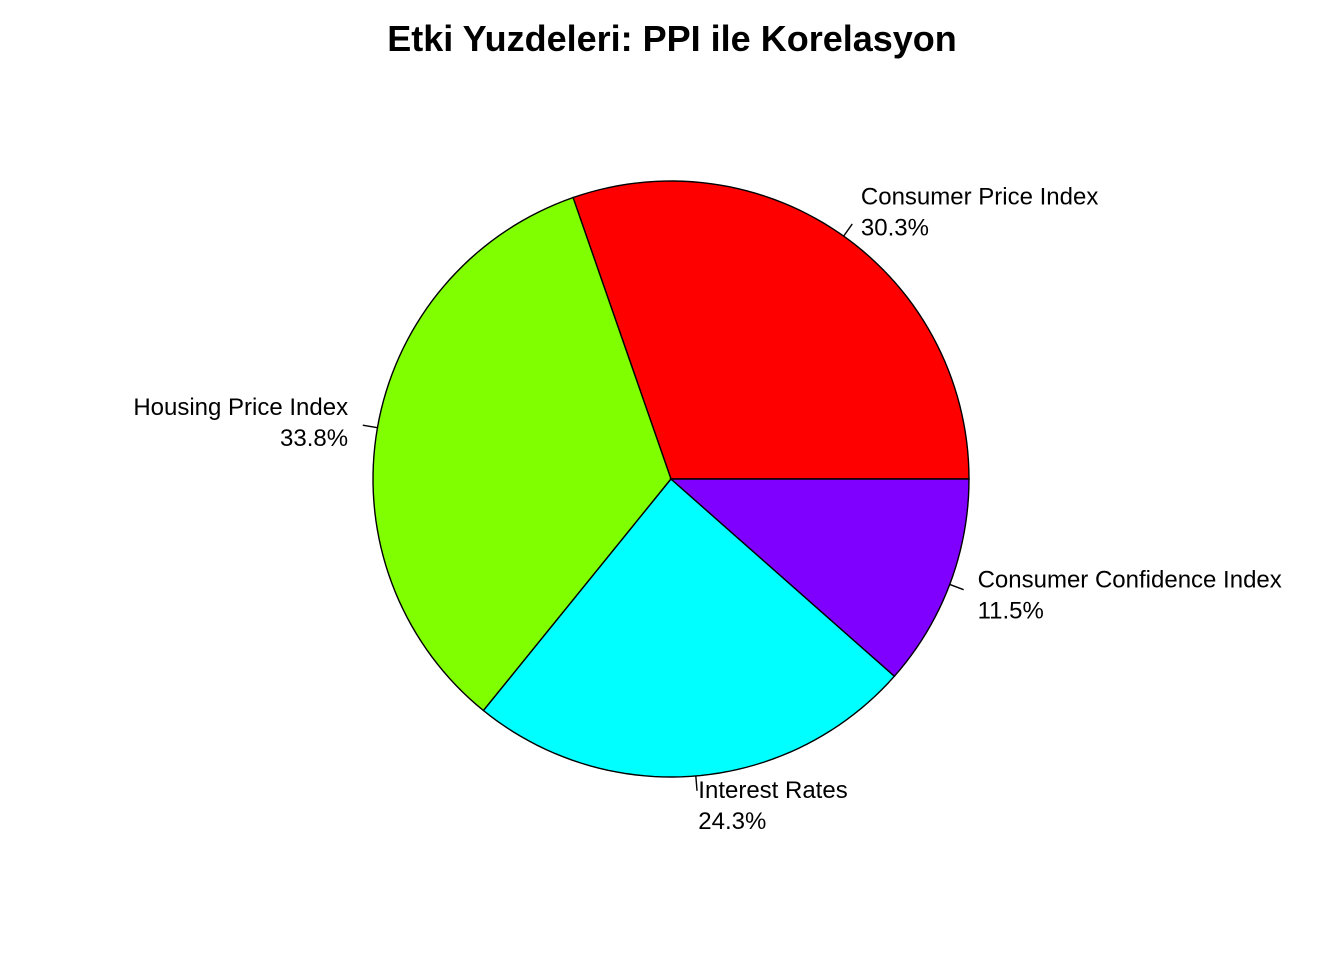 This screenshot has width=1344, height=960. Describe the element at coordinates (1011, 611) in the screenshot. I see `slice-label-percent: 11.5%` at that location.